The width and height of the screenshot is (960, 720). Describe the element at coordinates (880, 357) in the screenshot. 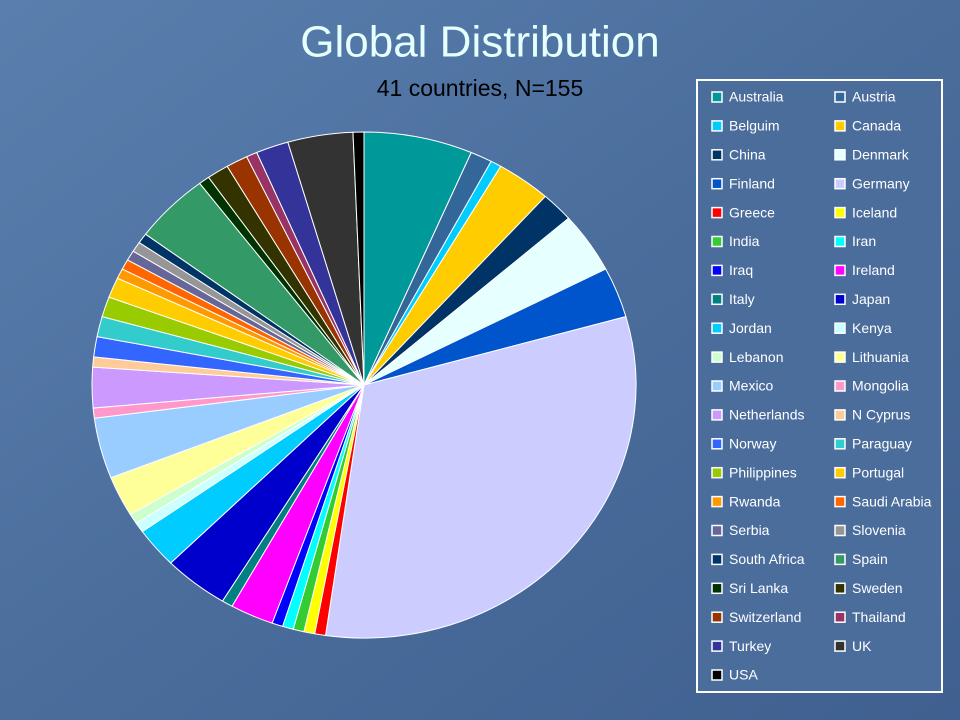

I see `legend-label: Lithuania` at that location.